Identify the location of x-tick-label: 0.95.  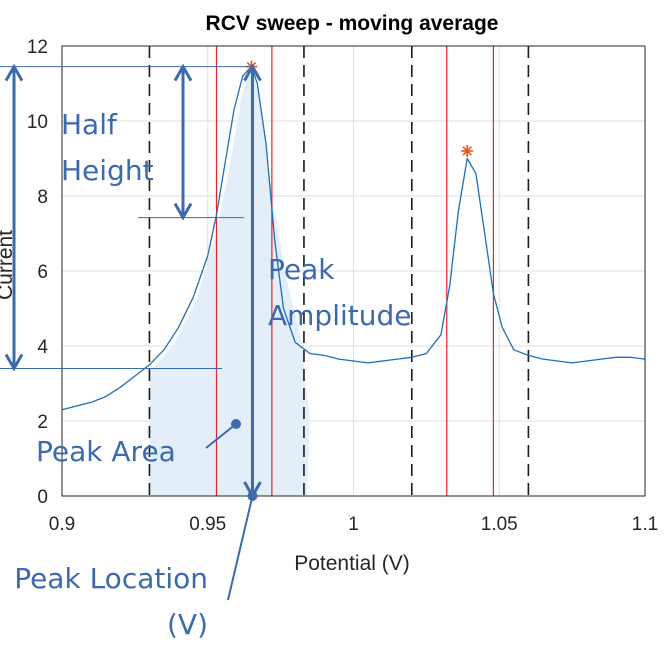
(207, 524).